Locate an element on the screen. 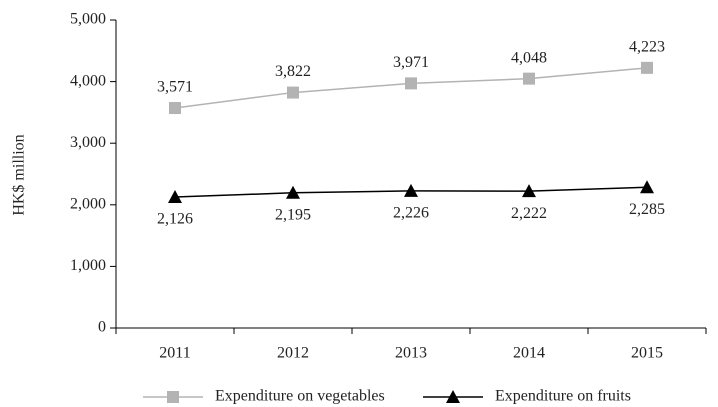  data-label: 3,971 is located at coordinates (411, 62).